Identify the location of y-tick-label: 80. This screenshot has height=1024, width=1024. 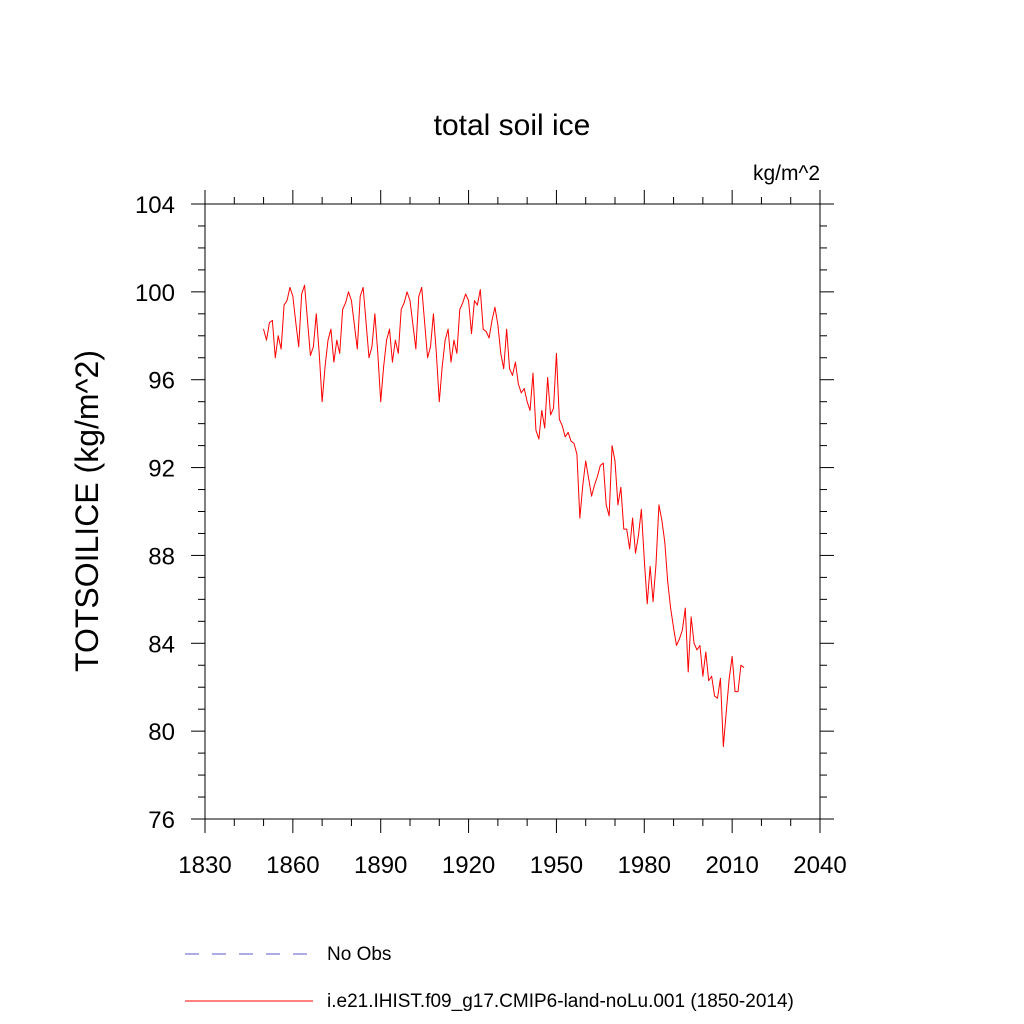
(161, 732).